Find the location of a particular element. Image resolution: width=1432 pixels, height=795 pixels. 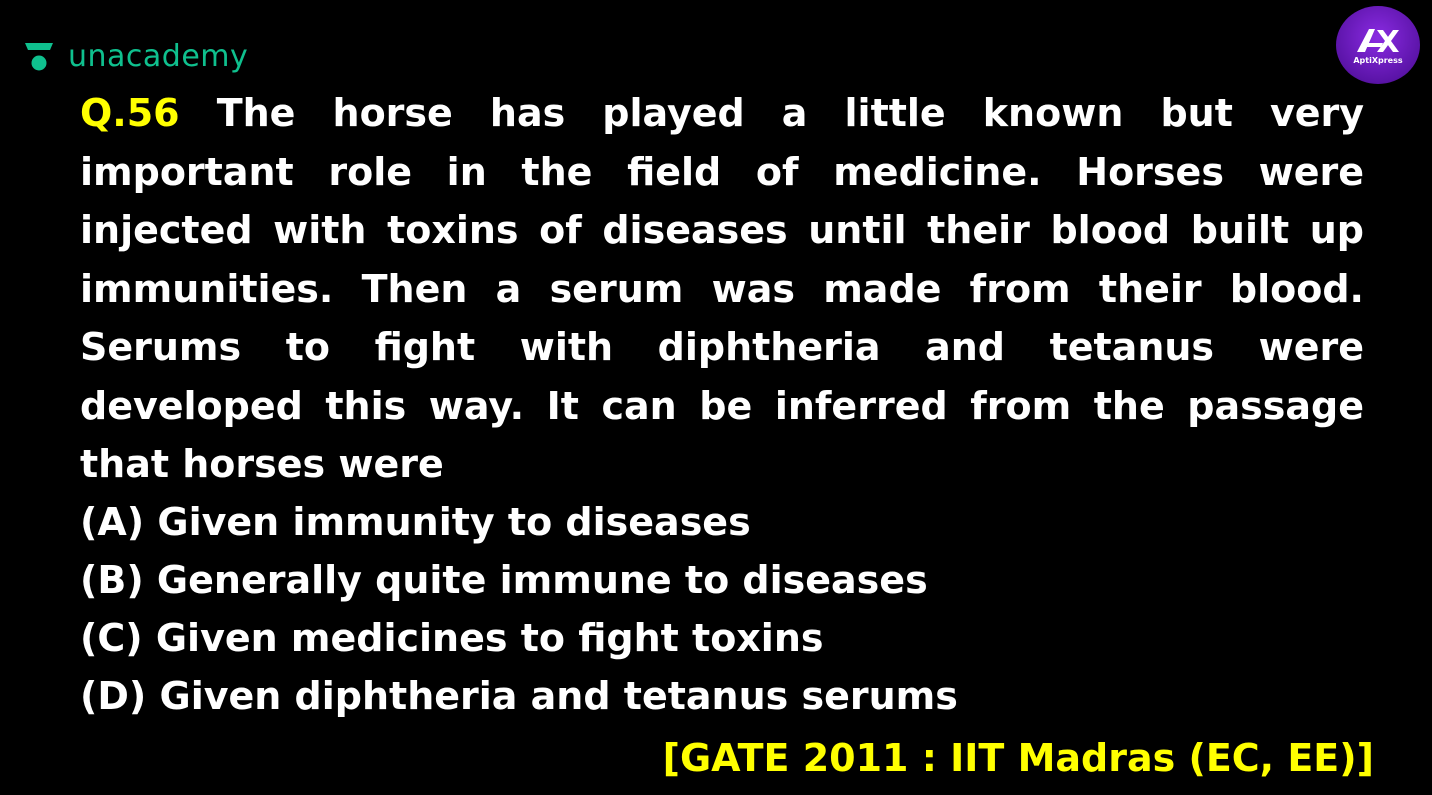

exam-source: [GATE 2011 : IIT Madras (EC, EE)] is located at coordinates (1018, 758).